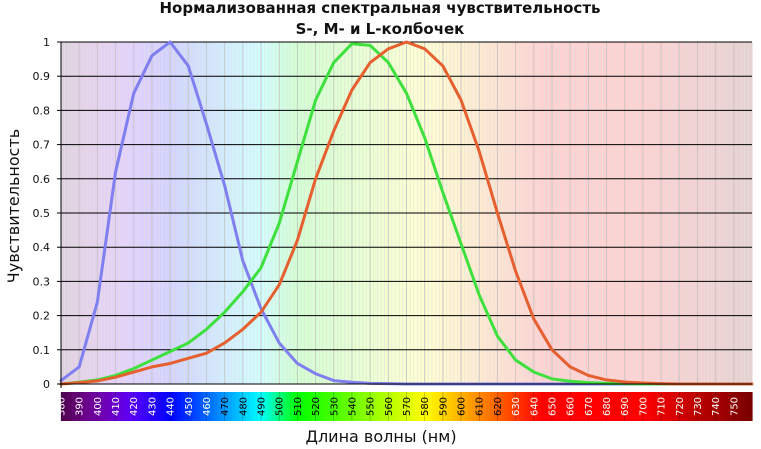 This screenshot has width=761, height=449. I want to click on spectrum-bar, so click(407, 406).